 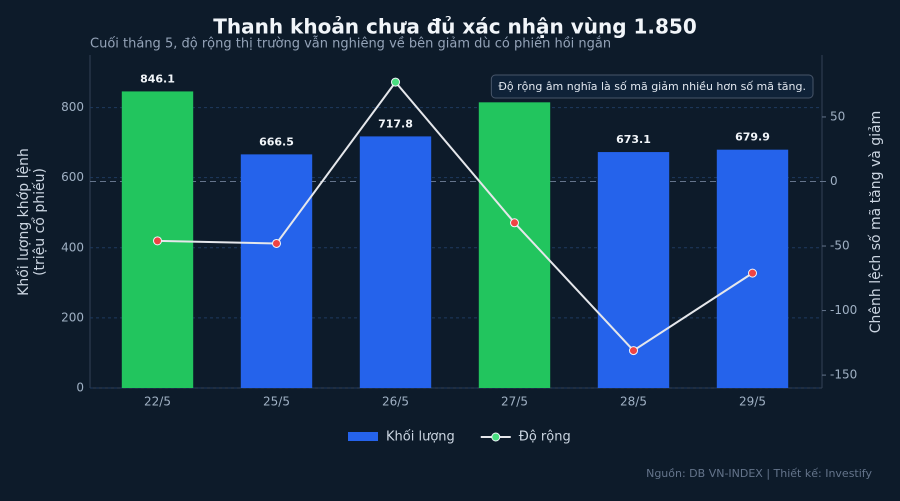 I want to click on legend-label: Độ rộng, so click(x=545, y=437).